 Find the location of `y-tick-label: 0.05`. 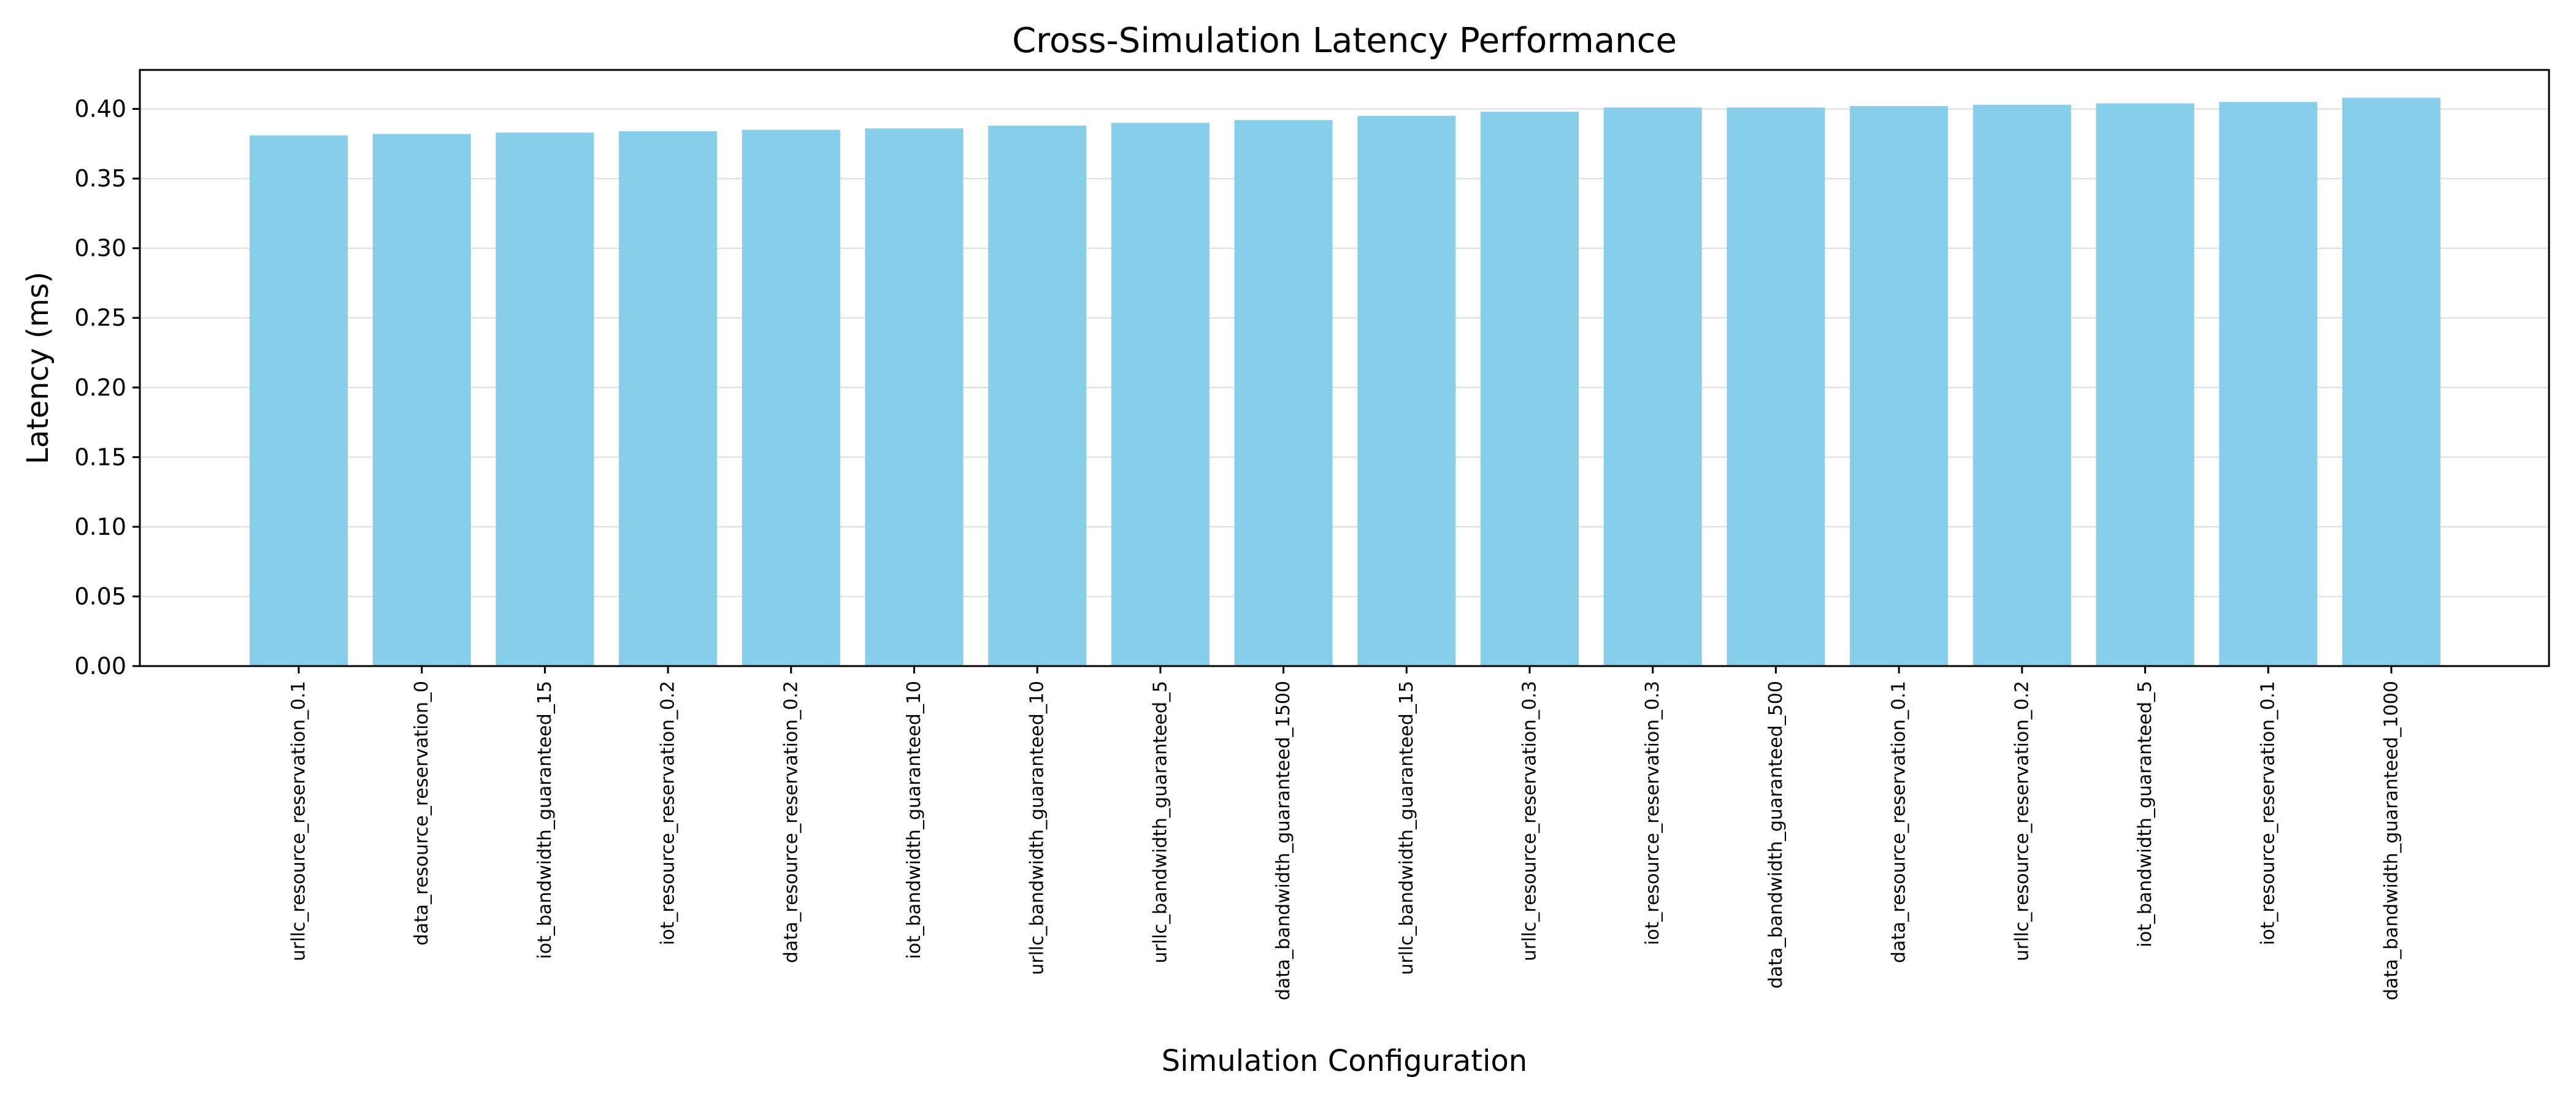

y-tick-label: 0.05 is located at coordinates (100, 596).